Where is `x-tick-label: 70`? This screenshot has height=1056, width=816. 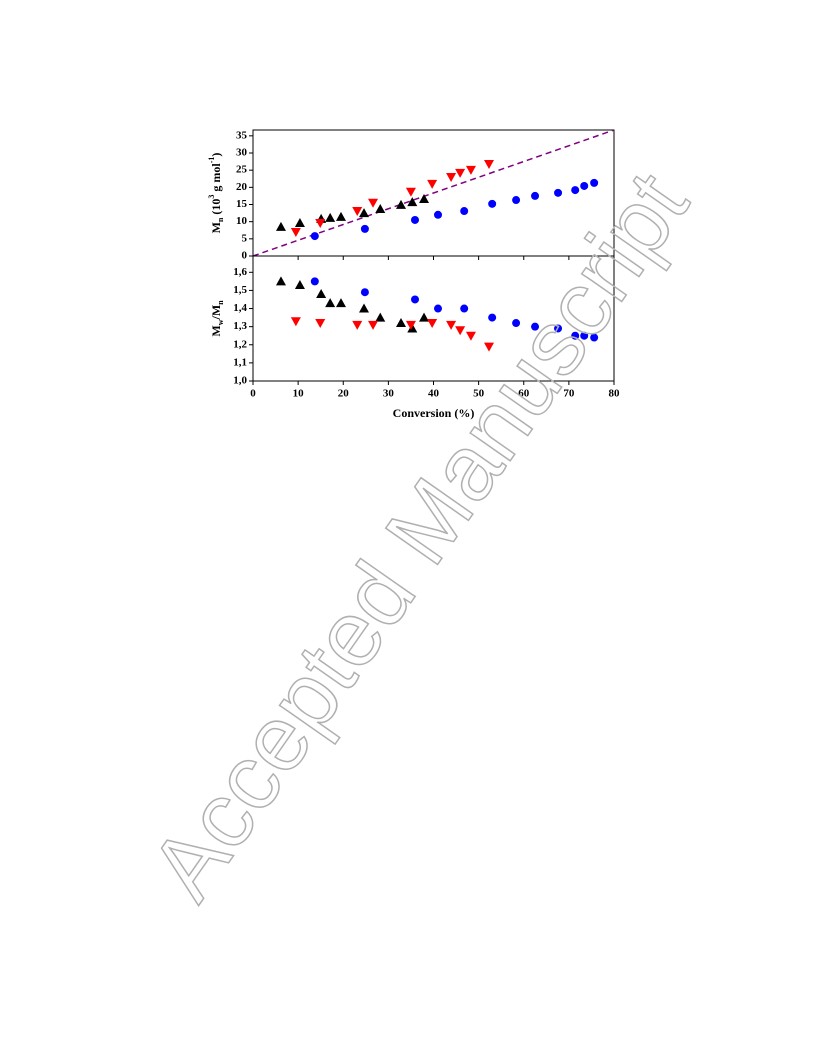
x-tick-label: 70 is located at coordinates (569, 394).